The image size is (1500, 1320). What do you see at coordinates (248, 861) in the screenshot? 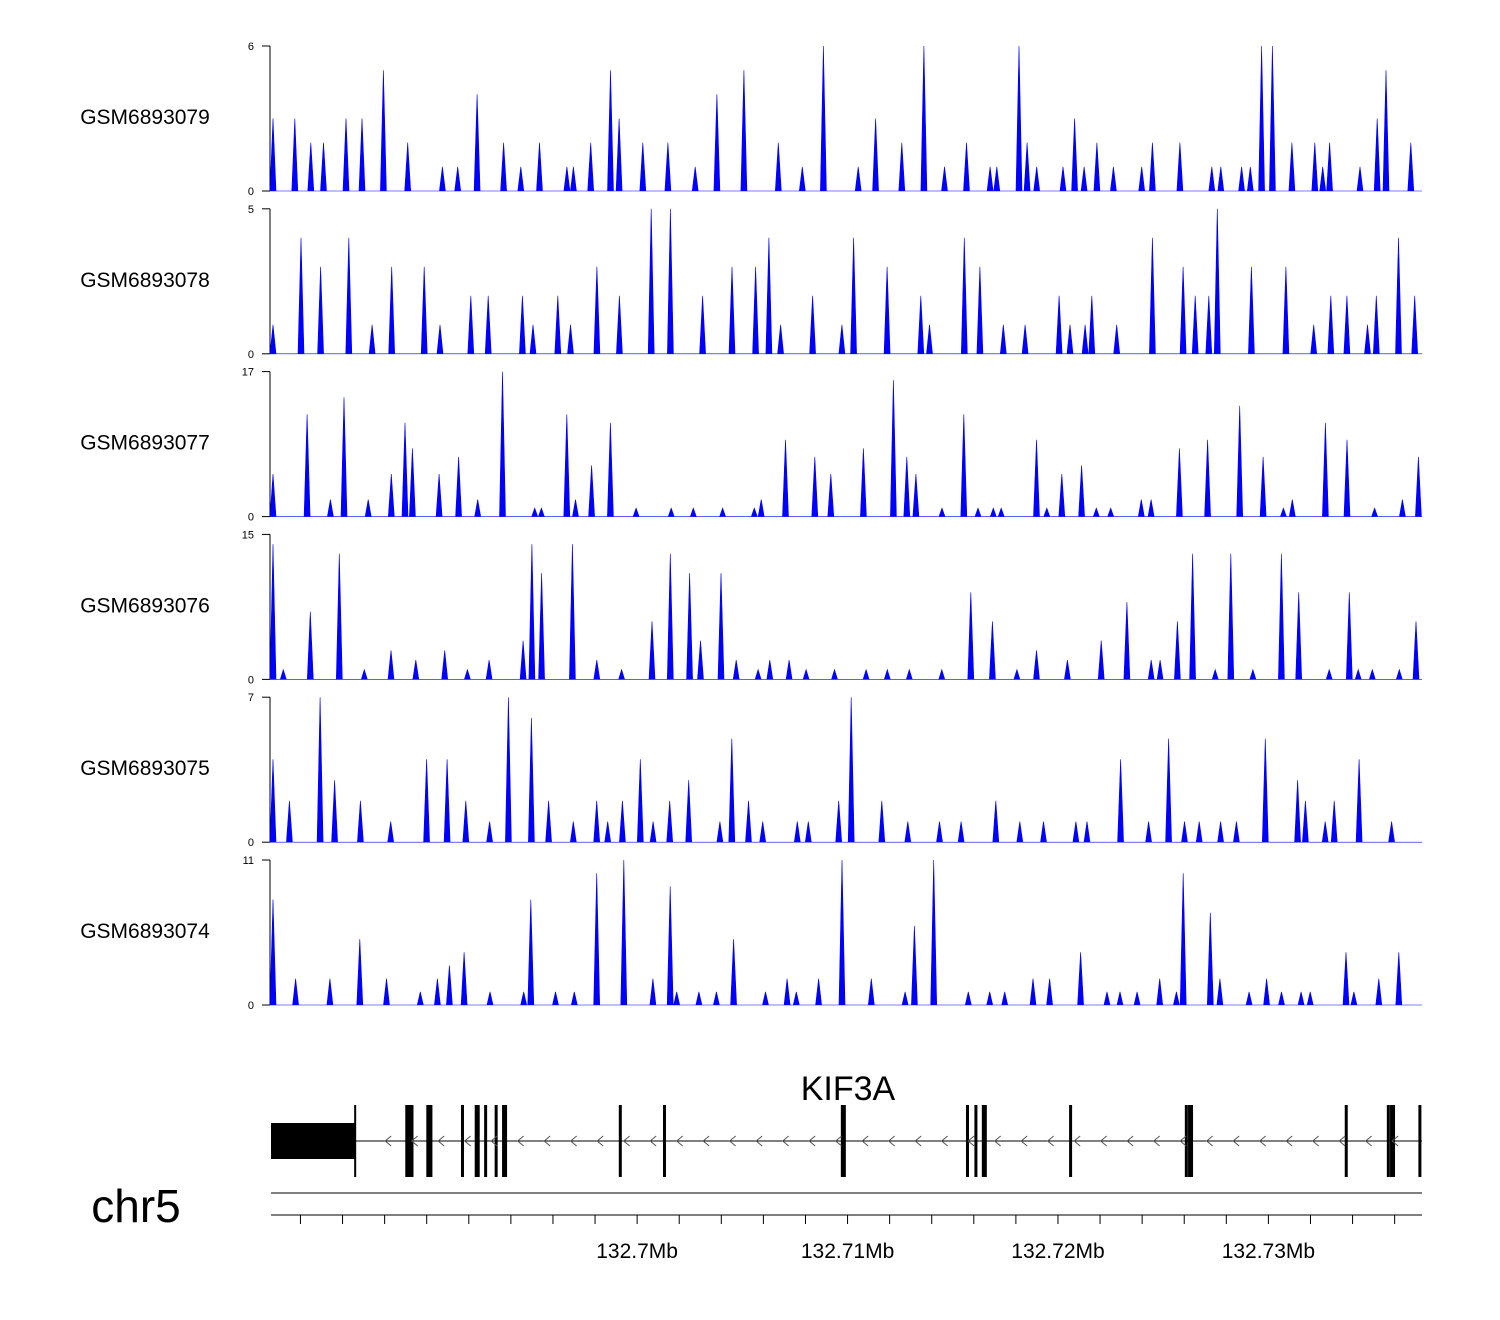
I see `y-max-label: 11` at bounding box center [248, 861].